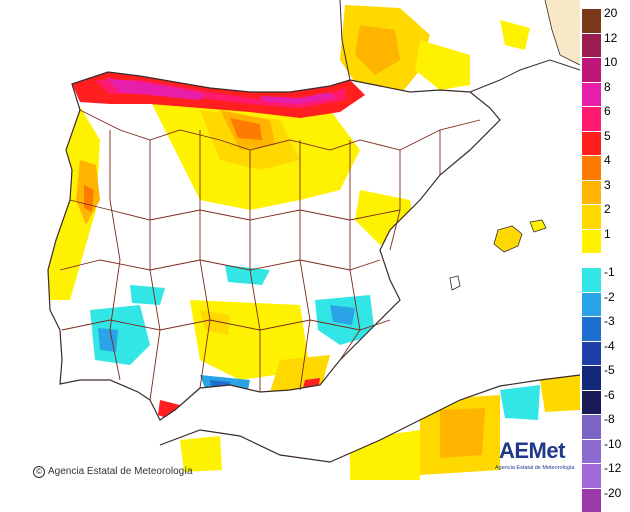  Describe the element at coordinates (610, 13) in the screenshot. I see `legend-label: 20` at that location.